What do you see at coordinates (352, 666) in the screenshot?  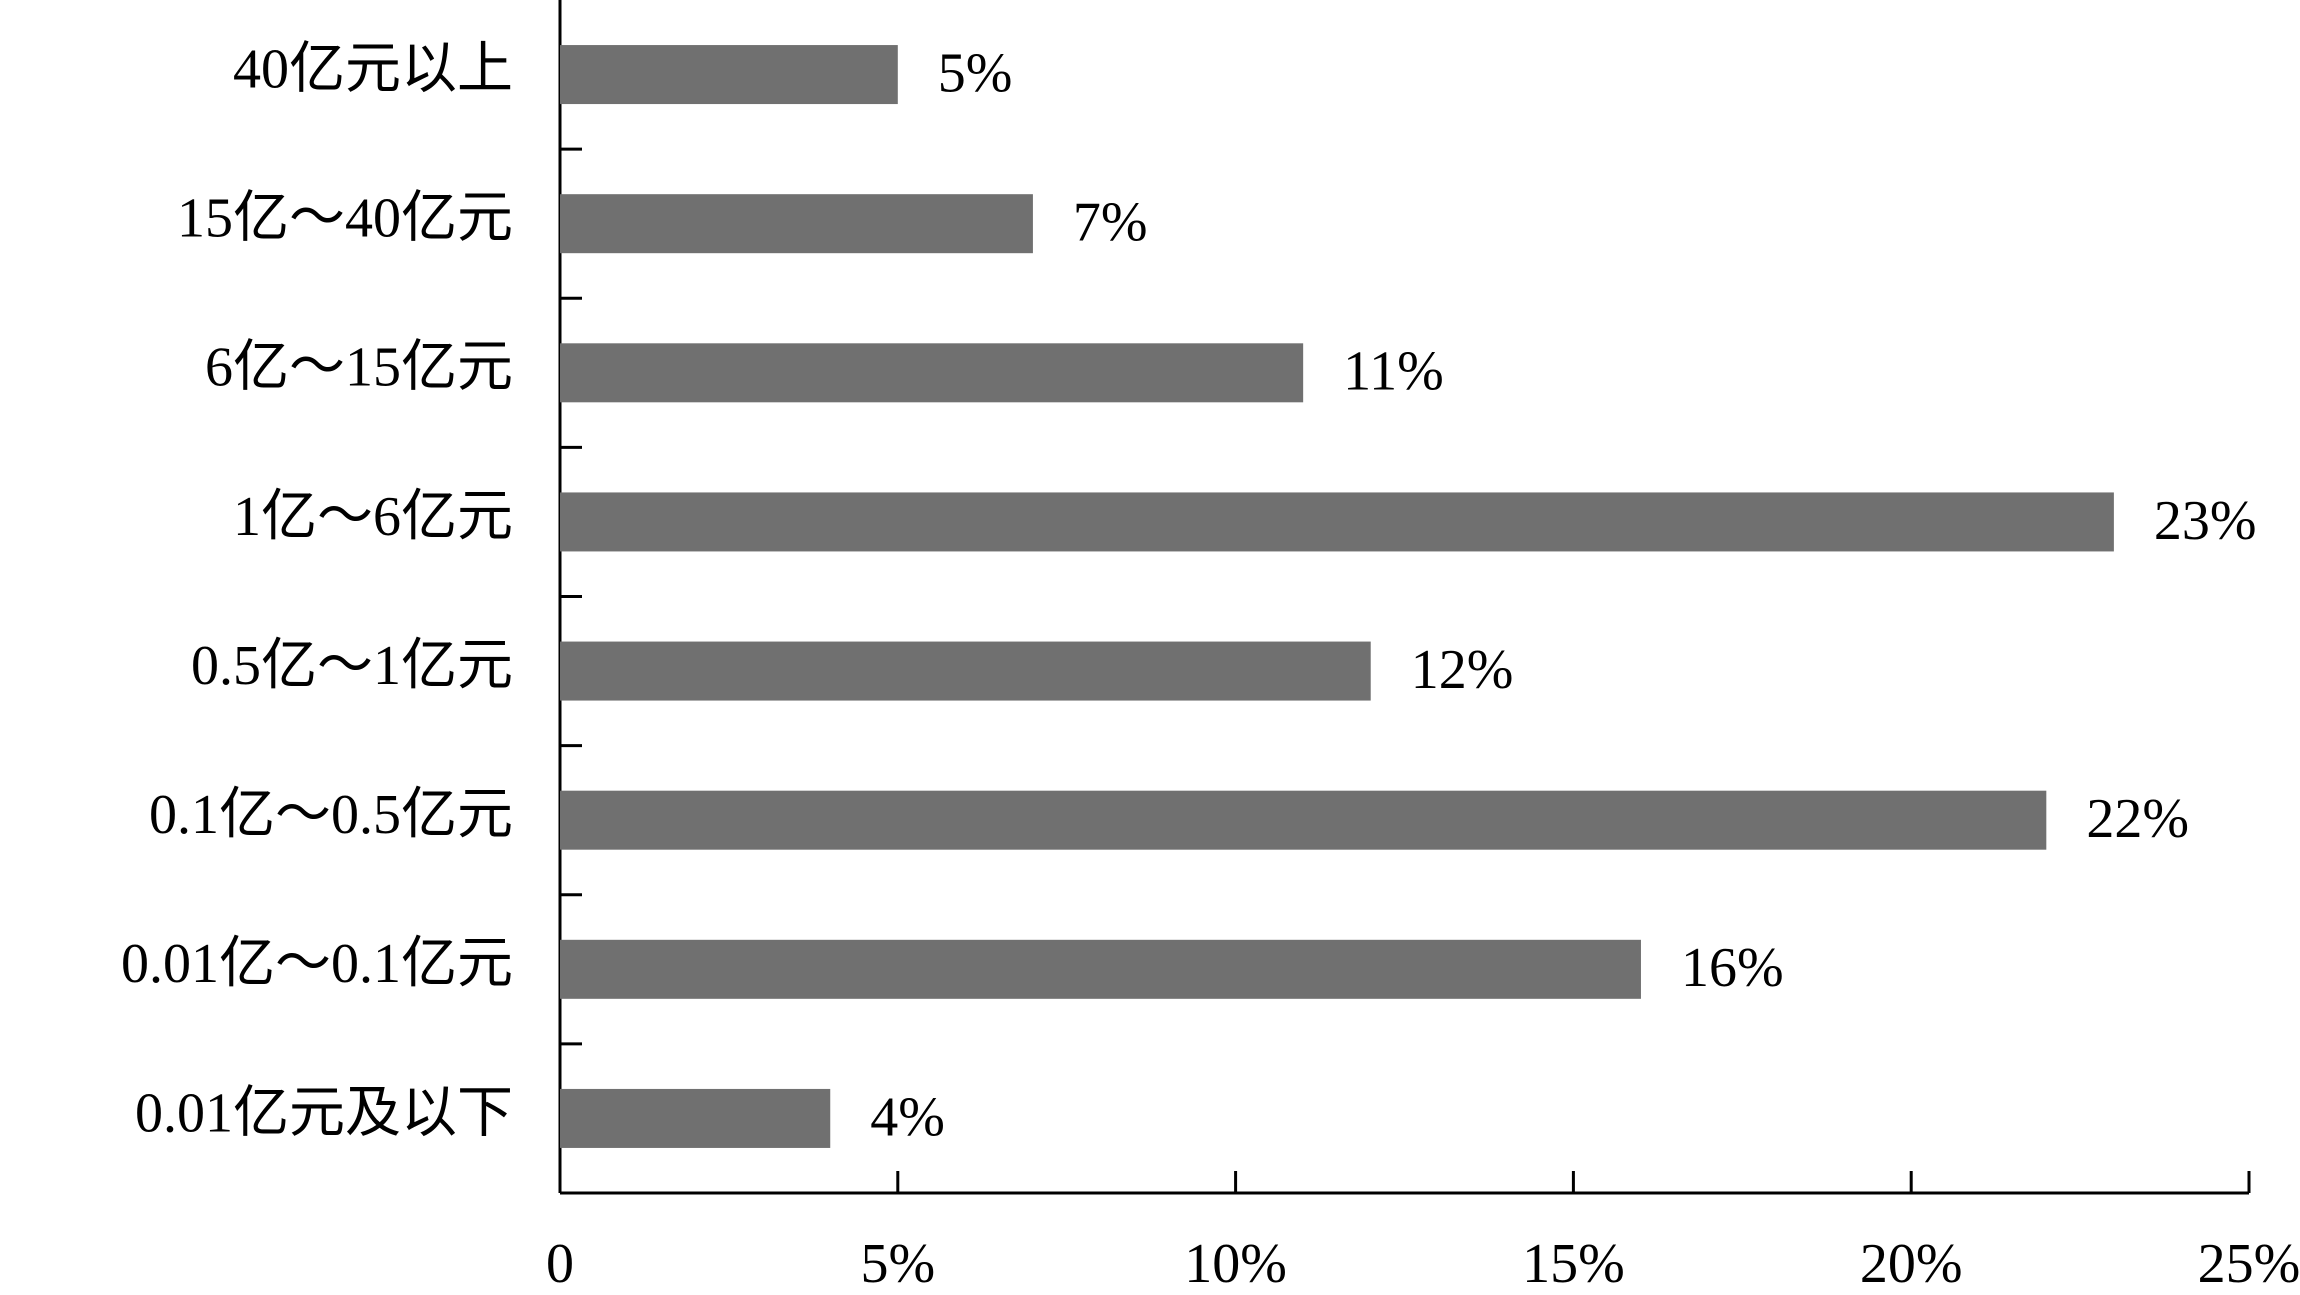 I see `y-tick-label: 0.5亿～1亿元` at bounding box center [352, 666].